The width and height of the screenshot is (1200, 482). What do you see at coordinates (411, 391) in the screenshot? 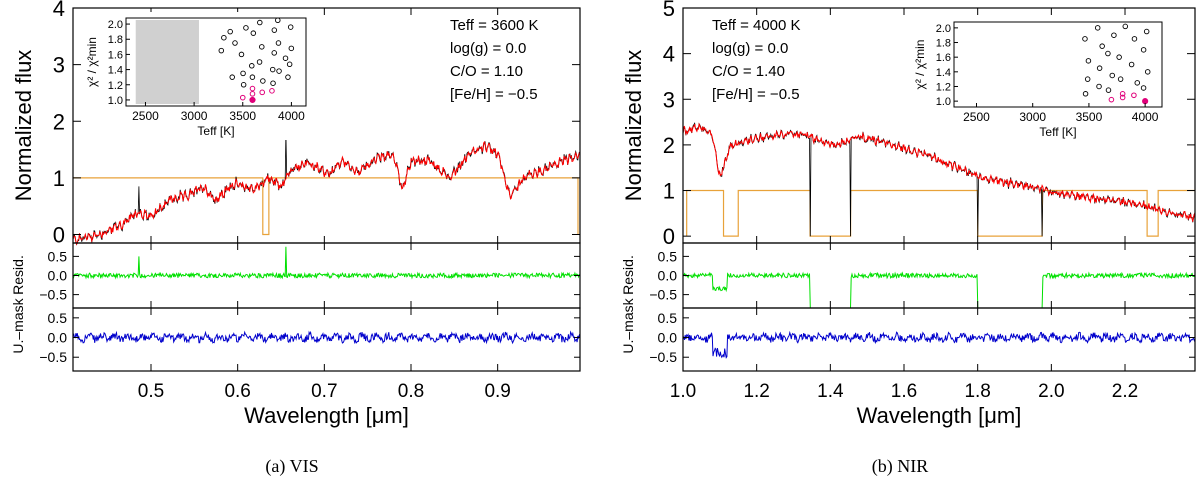
I see `vis-xtick-label: 0.8` at bounding box center [411, 391].